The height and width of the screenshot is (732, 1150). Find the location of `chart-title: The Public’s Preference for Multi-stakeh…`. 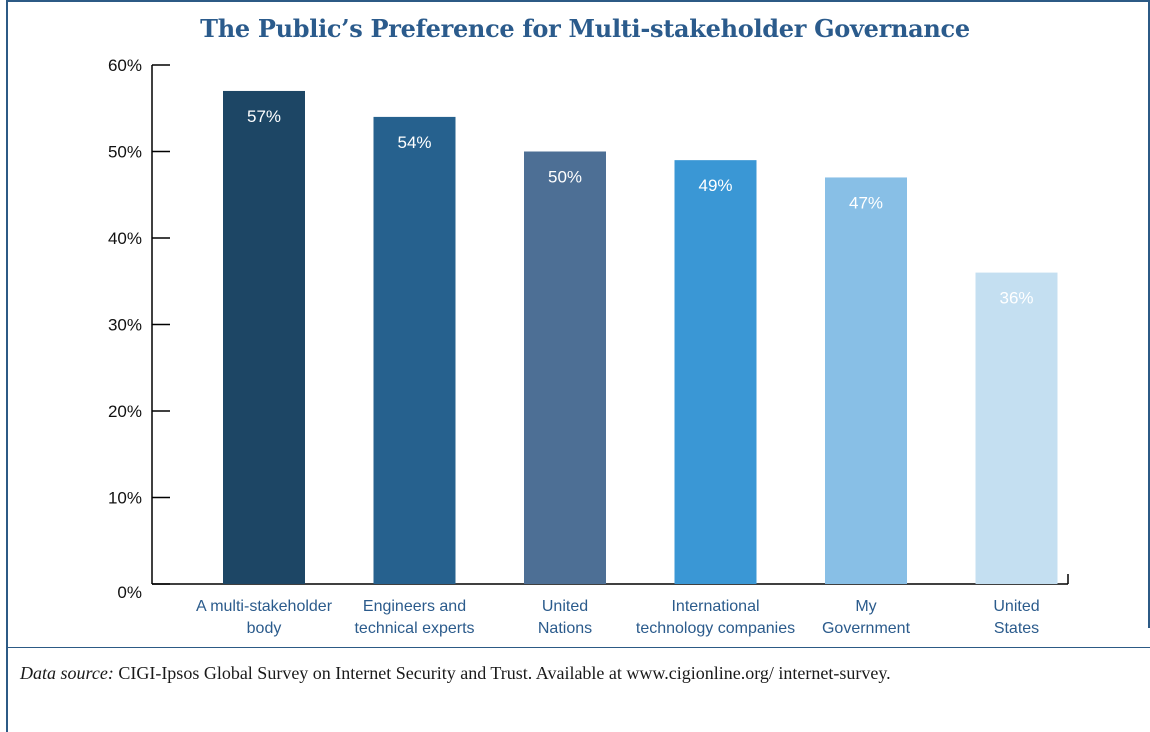

chart-title: The Public’s Preference for Multi-stakeh… is located at coordinates (585, 28).